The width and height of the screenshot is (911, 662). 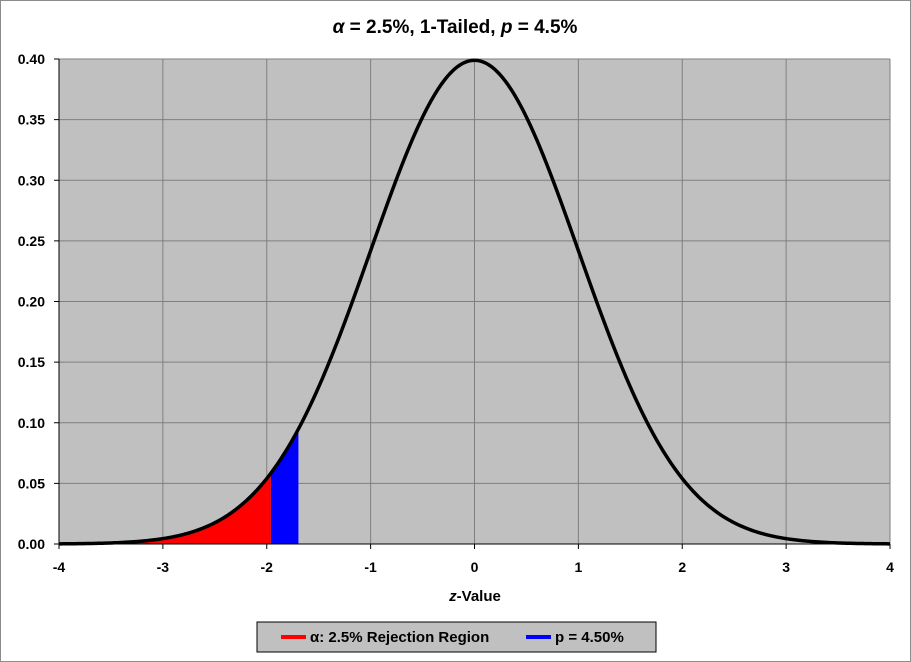 I want to click on title-alpha-symbol: α, so click(x=339, y=27).